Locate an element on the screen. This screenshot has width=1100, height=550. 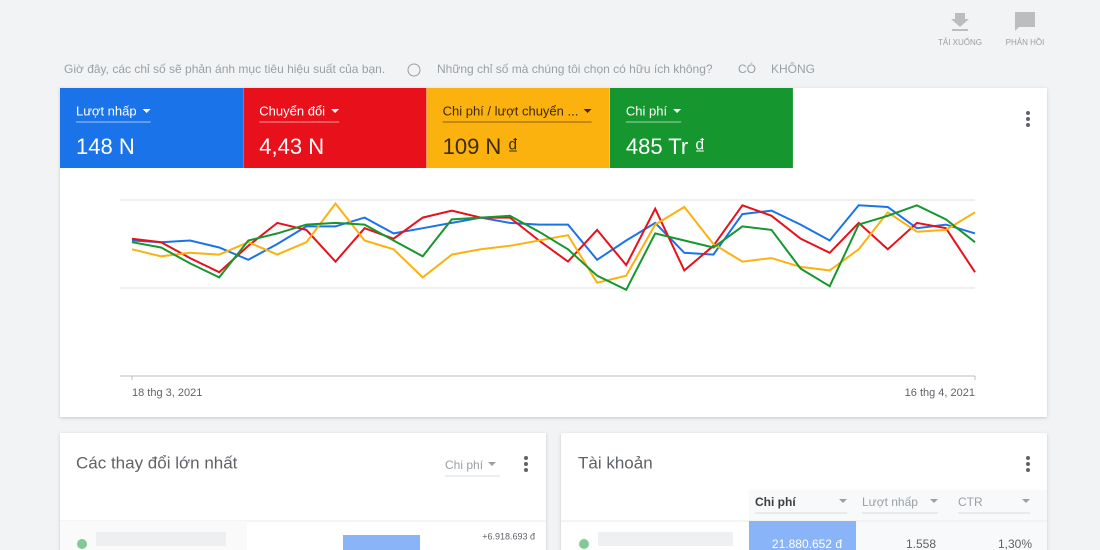
download-button: TẢI XUỐNG is located at coordinates (960, 30).